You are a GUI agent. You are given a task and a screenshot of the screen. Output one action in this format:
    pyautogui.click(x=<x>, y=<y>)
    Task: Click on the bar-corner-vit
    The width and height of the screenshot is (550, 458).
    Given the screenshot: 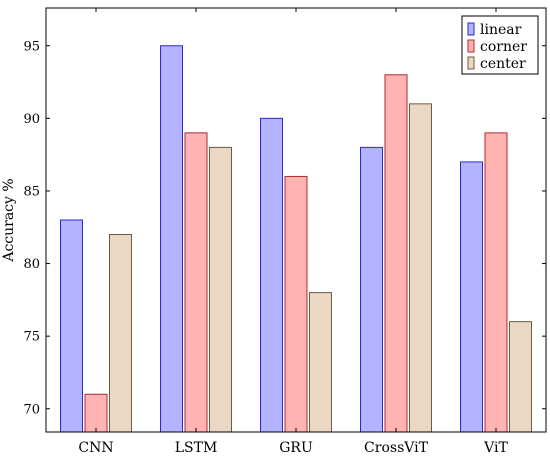 What is the action you would take?
    pyautogui.click(x=496, y=282)
    